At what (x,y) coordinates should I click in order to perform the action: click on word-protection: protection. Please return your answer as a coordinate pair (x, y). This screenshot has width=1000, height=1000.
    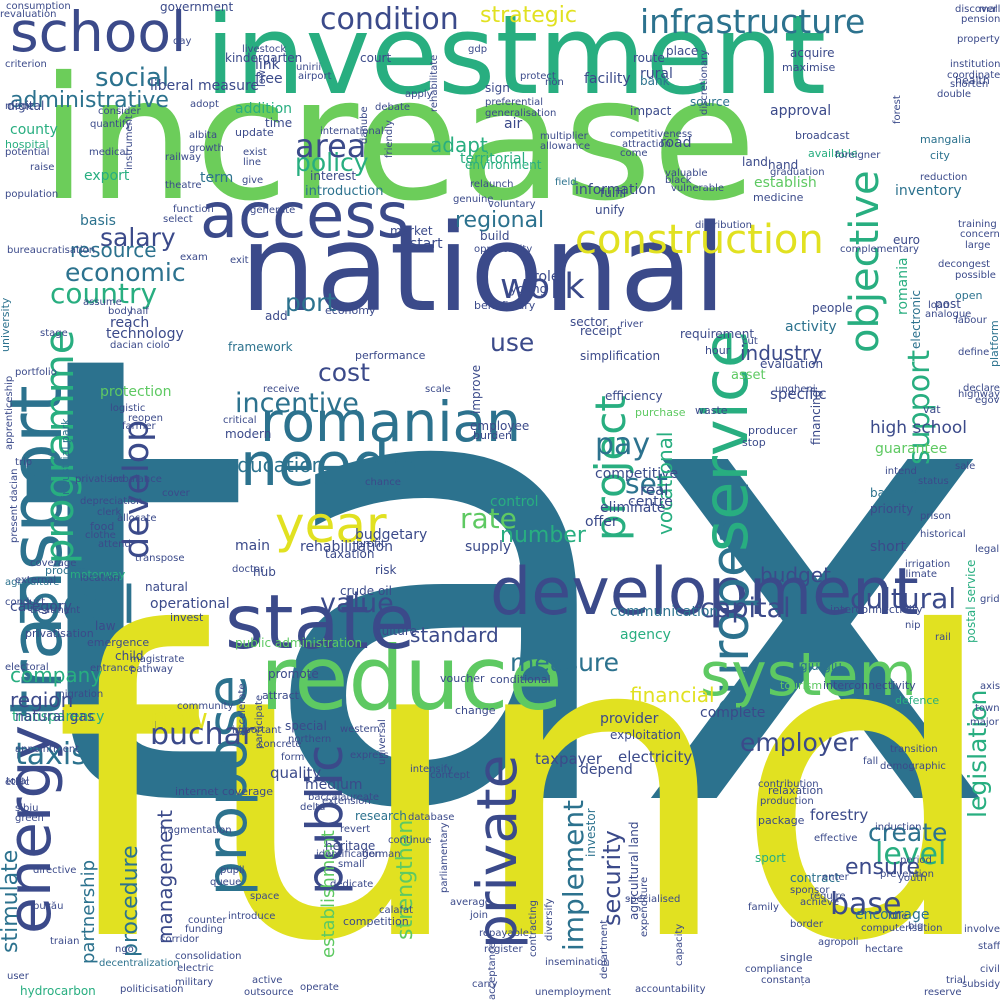
    Looking at the image, I should click on (136, 392).